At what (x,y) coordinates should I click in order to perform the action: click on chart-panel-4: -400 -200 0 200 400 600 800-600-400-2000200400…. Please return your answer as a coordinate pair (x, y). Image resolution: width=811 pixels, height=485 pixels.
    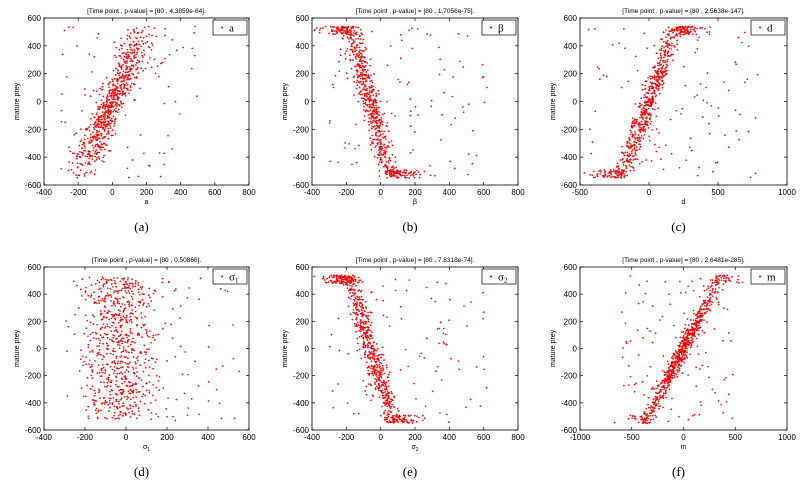
    Looking at the image, I should click on (403, 368).